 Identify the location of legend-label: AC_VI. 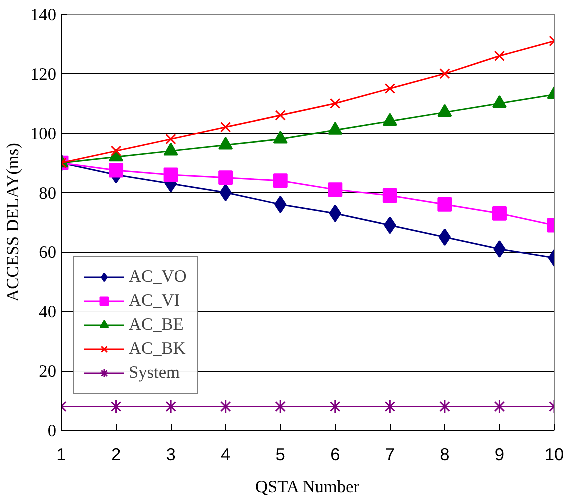
(154, 301).